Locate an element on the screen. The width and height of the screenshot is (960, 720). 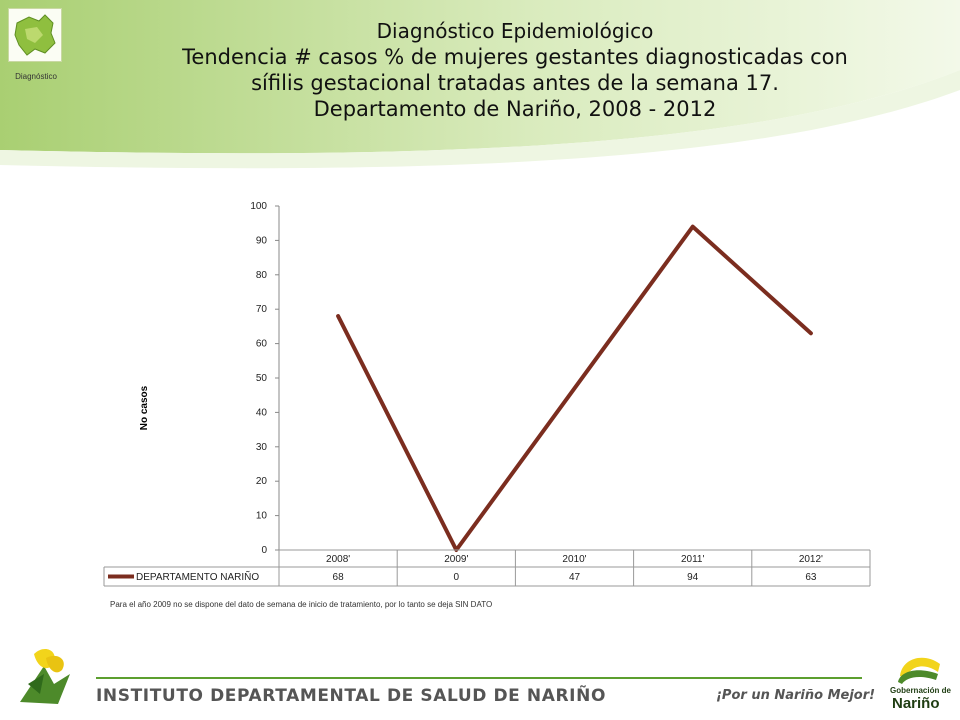
x-category-label: 2009' is located at coordinates (456, 559).